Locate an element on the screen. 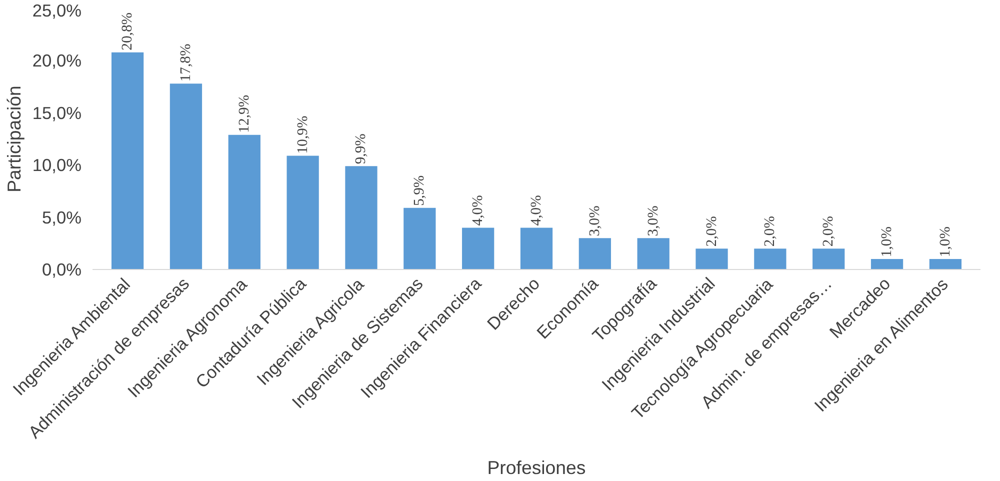 This screenshot has height=481, width=1000. data-label: 20,8% is located at coordinates (128, 31).